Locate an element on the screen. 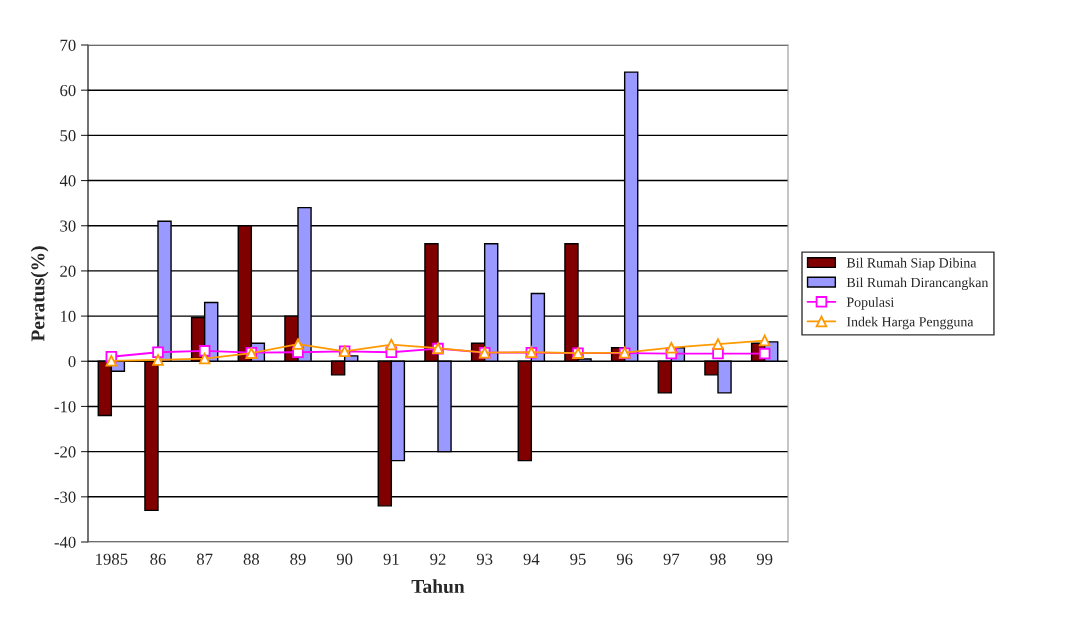 The height and width of the screenshot is (622, 1065). y-tick-label: 60 is located at coordinates (68, 90).